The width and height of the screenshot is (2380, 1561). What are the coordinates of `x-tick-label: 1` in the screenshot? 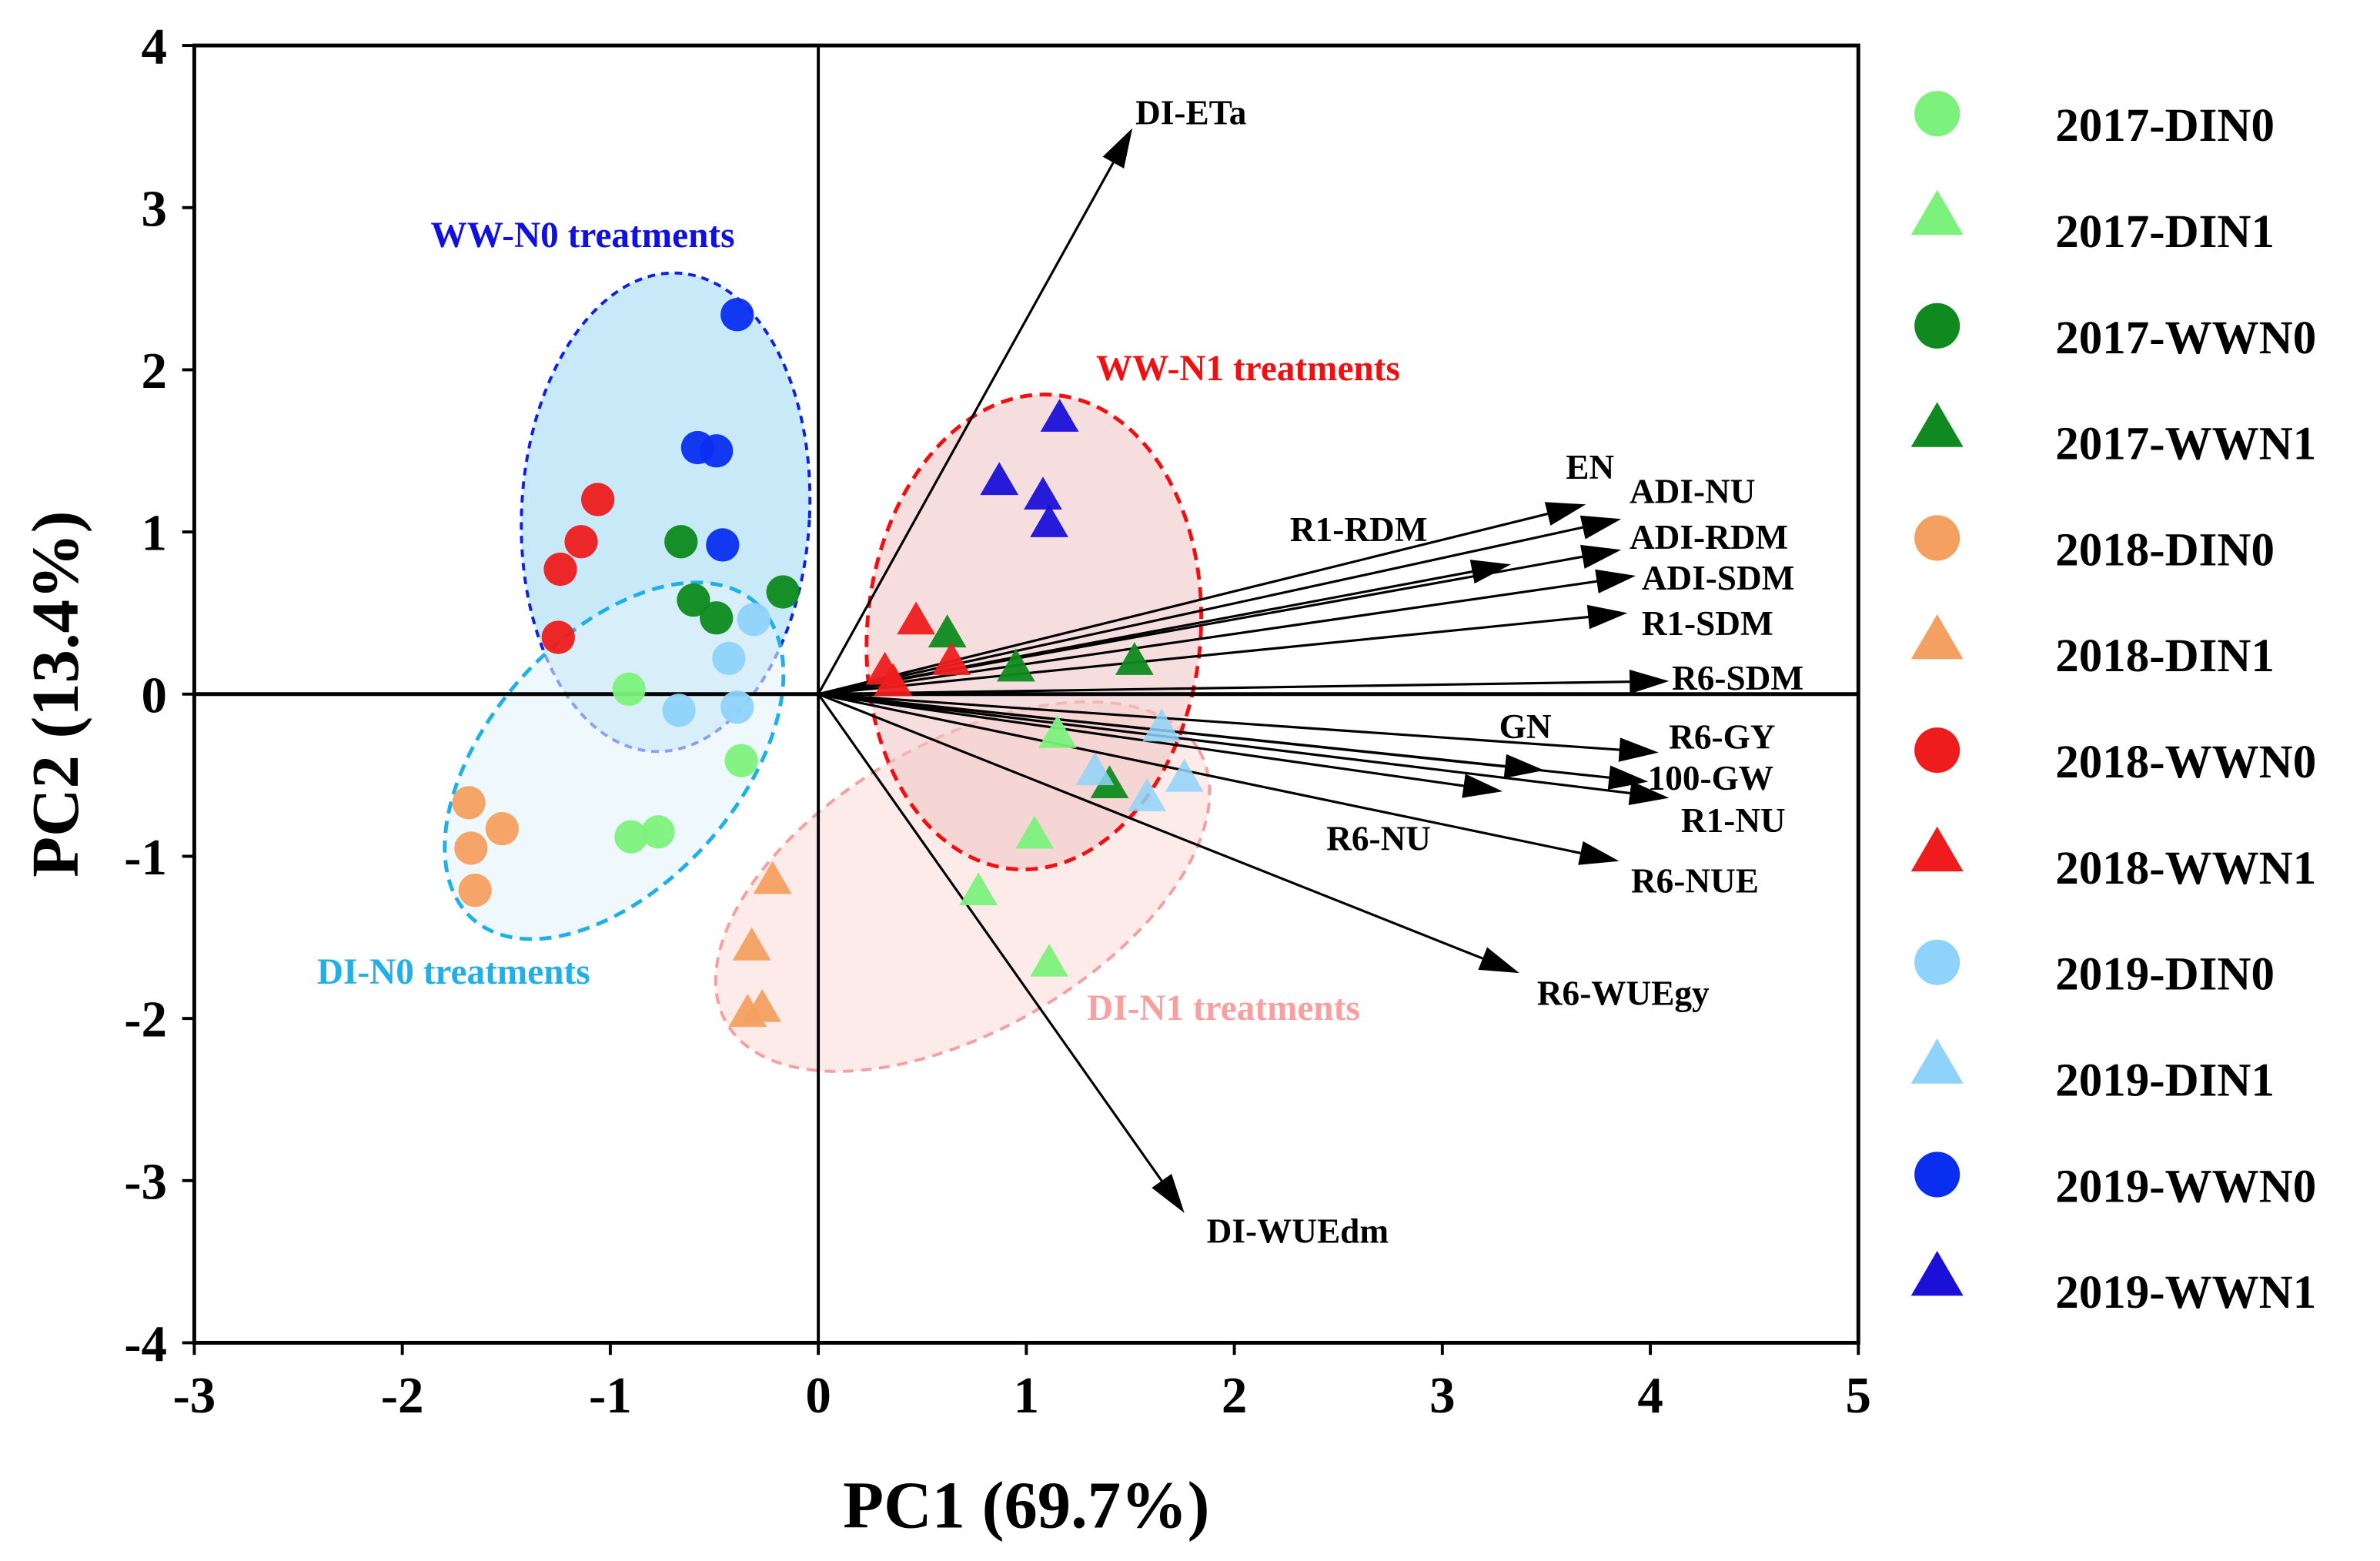 It's located at (1026, 1395).